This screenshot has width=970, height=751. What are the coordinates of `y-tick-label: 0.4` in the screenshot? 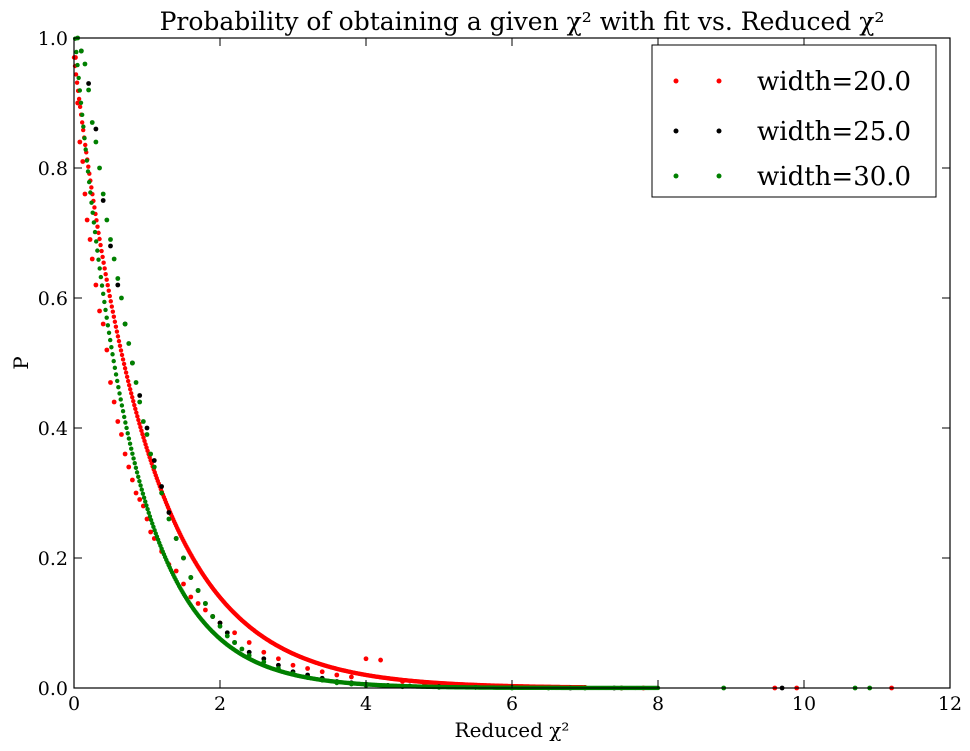 It's located at (53, 429).